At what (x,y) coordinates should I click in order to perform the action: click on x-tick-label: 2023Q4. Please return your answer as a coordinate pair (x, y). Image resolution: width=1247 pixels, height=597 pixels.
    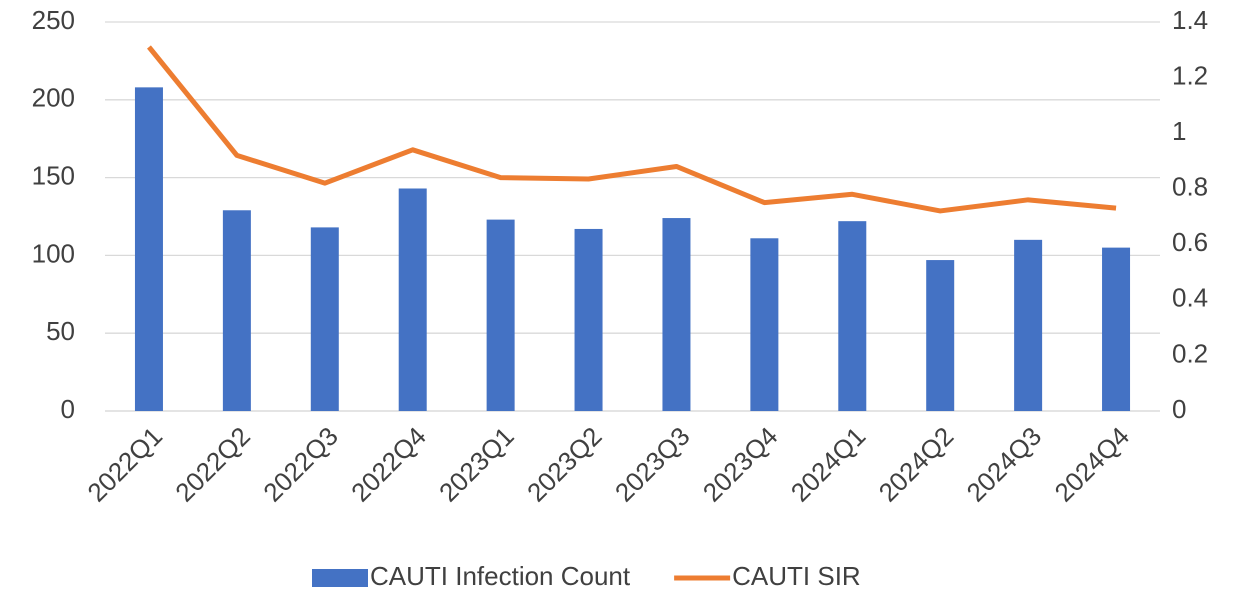
    Looking at the image, I should click on (740, 464).